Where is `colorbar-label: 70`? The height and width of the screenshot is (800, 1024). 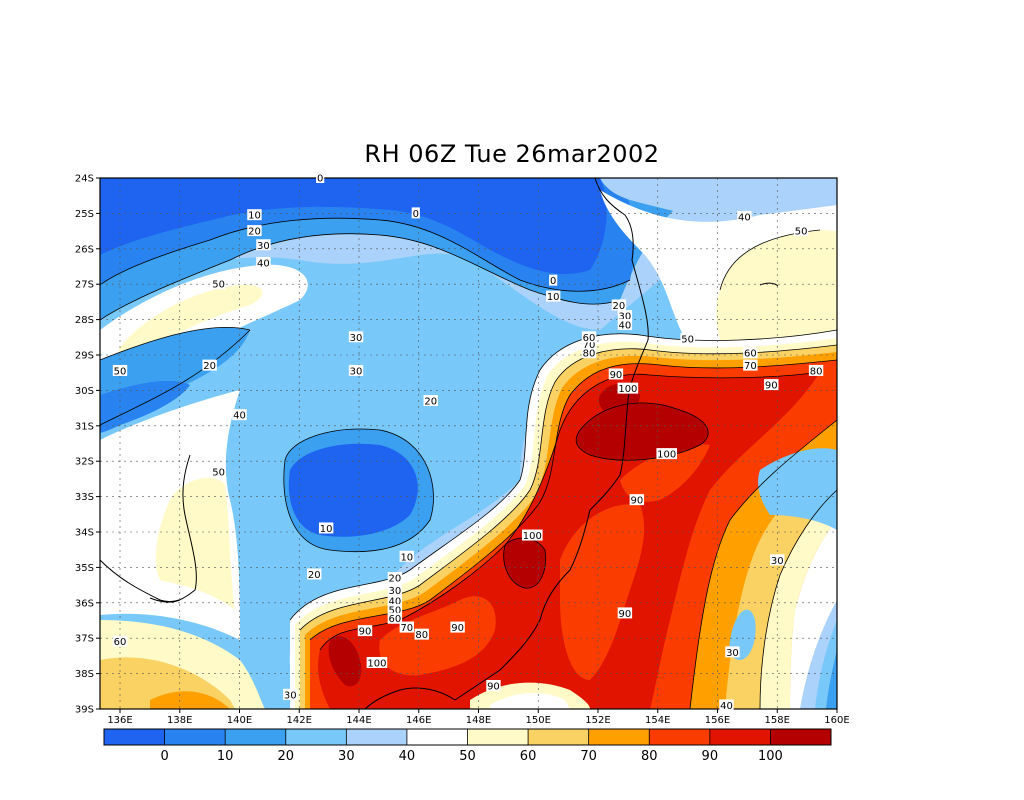 colorbar-label: 70 is located at coordinates (588, 756).